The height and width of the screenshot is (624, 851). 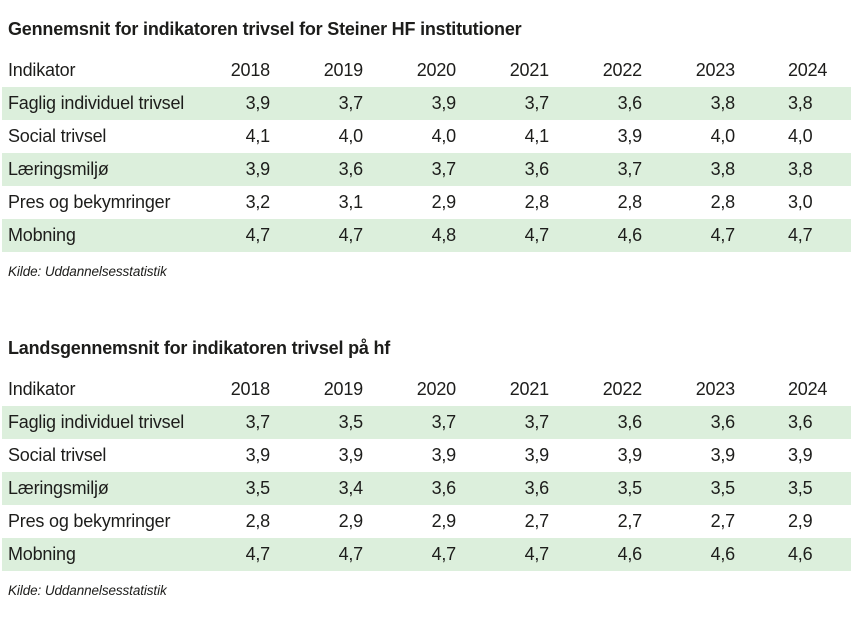 What do you see at coordinates (426, 554) in the screenshot?
I see `table-row: Mobning 4,7 4,7 4,7 4,7 4,6 4,6 4,6` at bounding box center [426, 554].